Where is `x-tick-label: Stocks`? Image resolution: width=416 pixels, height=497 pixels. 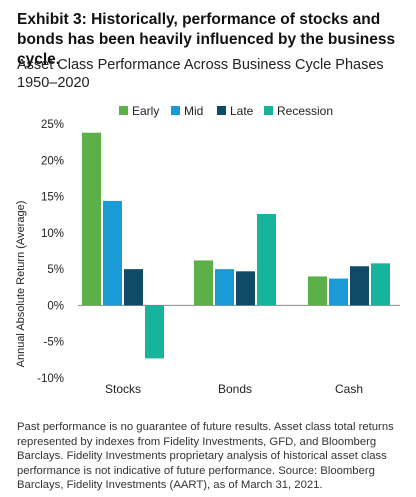
x-tick-label: Stocks is located at coordinates (123, 389).